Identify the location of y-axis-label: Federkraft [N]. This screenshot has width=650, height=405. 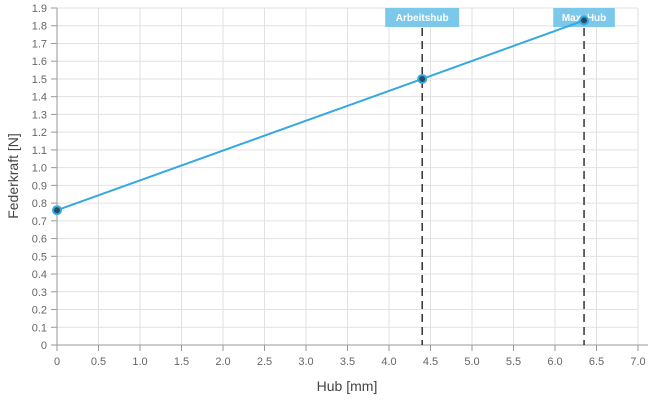
(13, 176).